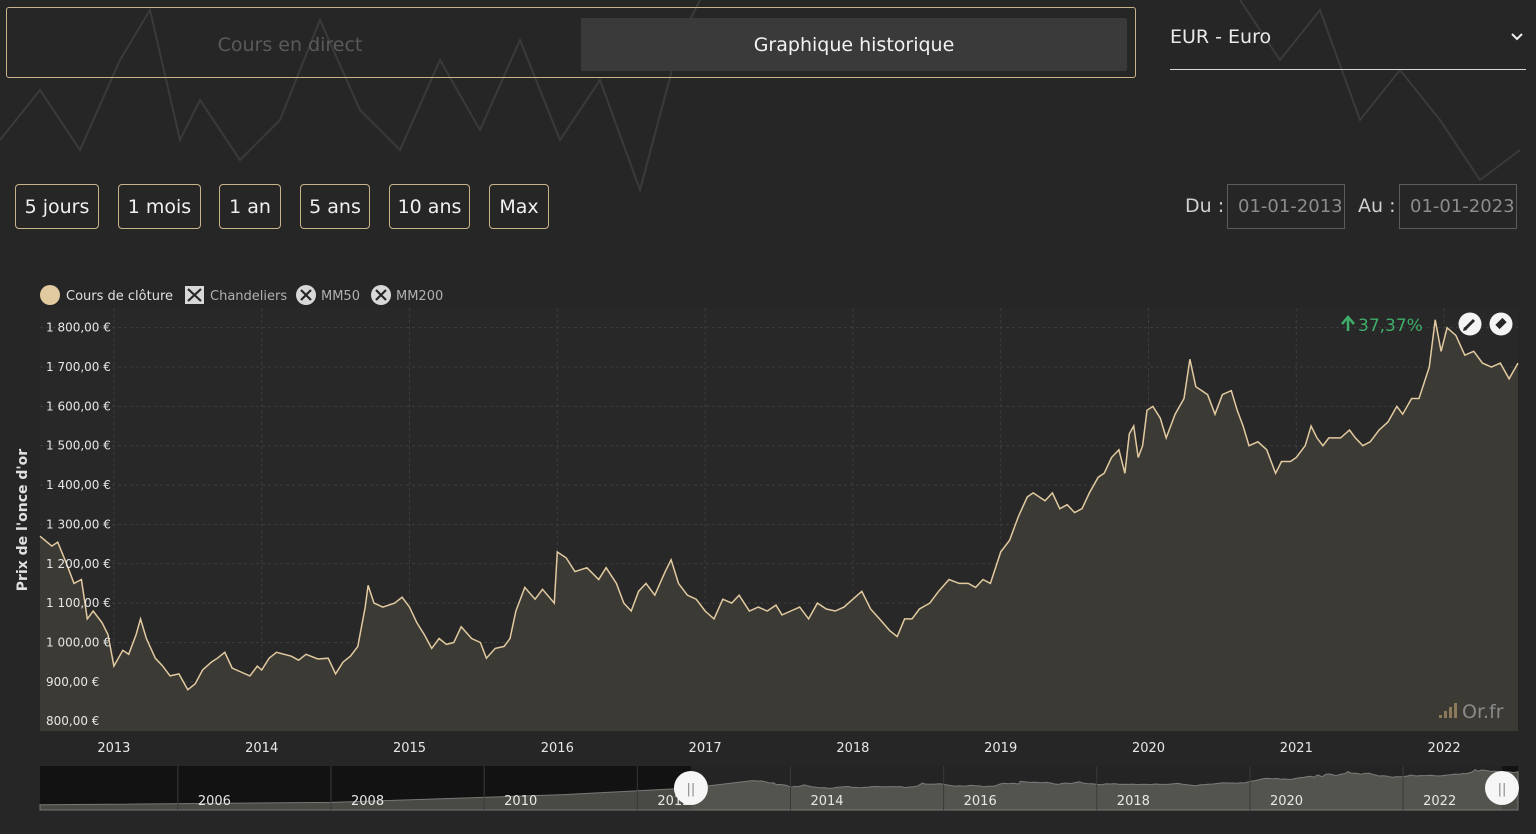 Image resolution: width=1536 pixels, height=834 pixels. I want to click on filled-dot-icon, so click(50, 295).